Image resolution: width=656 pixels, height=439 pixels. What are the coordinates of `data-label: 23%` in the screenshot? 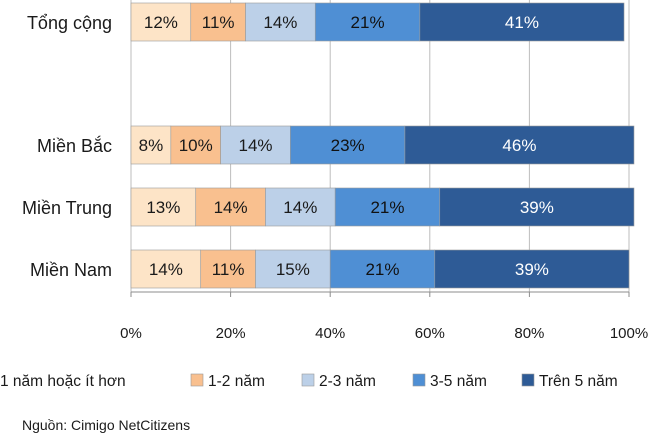 It's located at (348, 145).